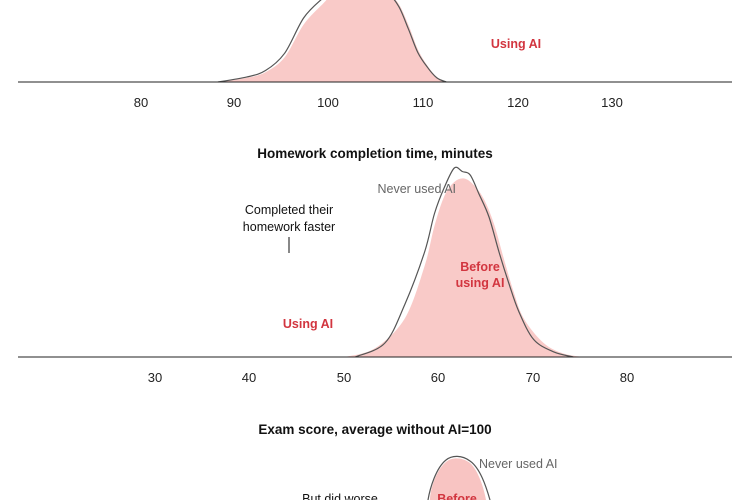 The width and height of the screenshot is (750, 500). I want to click on tick-label: 120, so click(518, 102).